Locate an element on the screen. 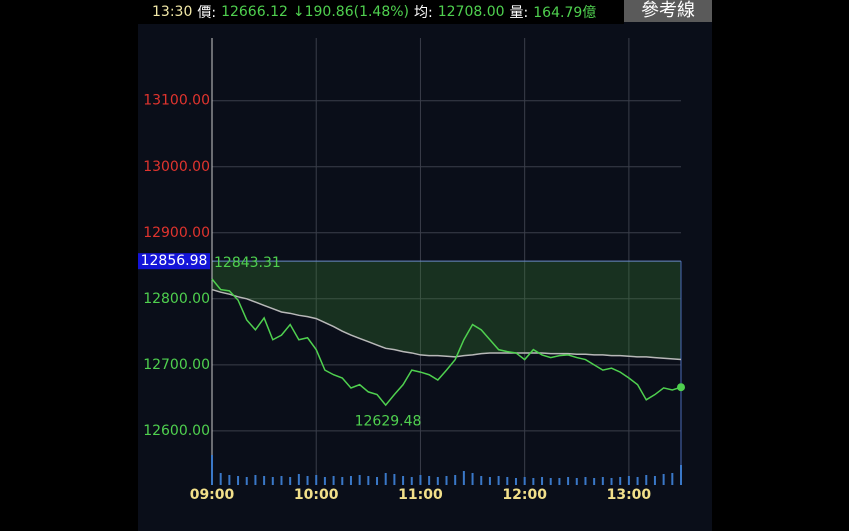 This screenshot has width=849, height=531. avg-label: 均: is located at coordinates (423, 13).